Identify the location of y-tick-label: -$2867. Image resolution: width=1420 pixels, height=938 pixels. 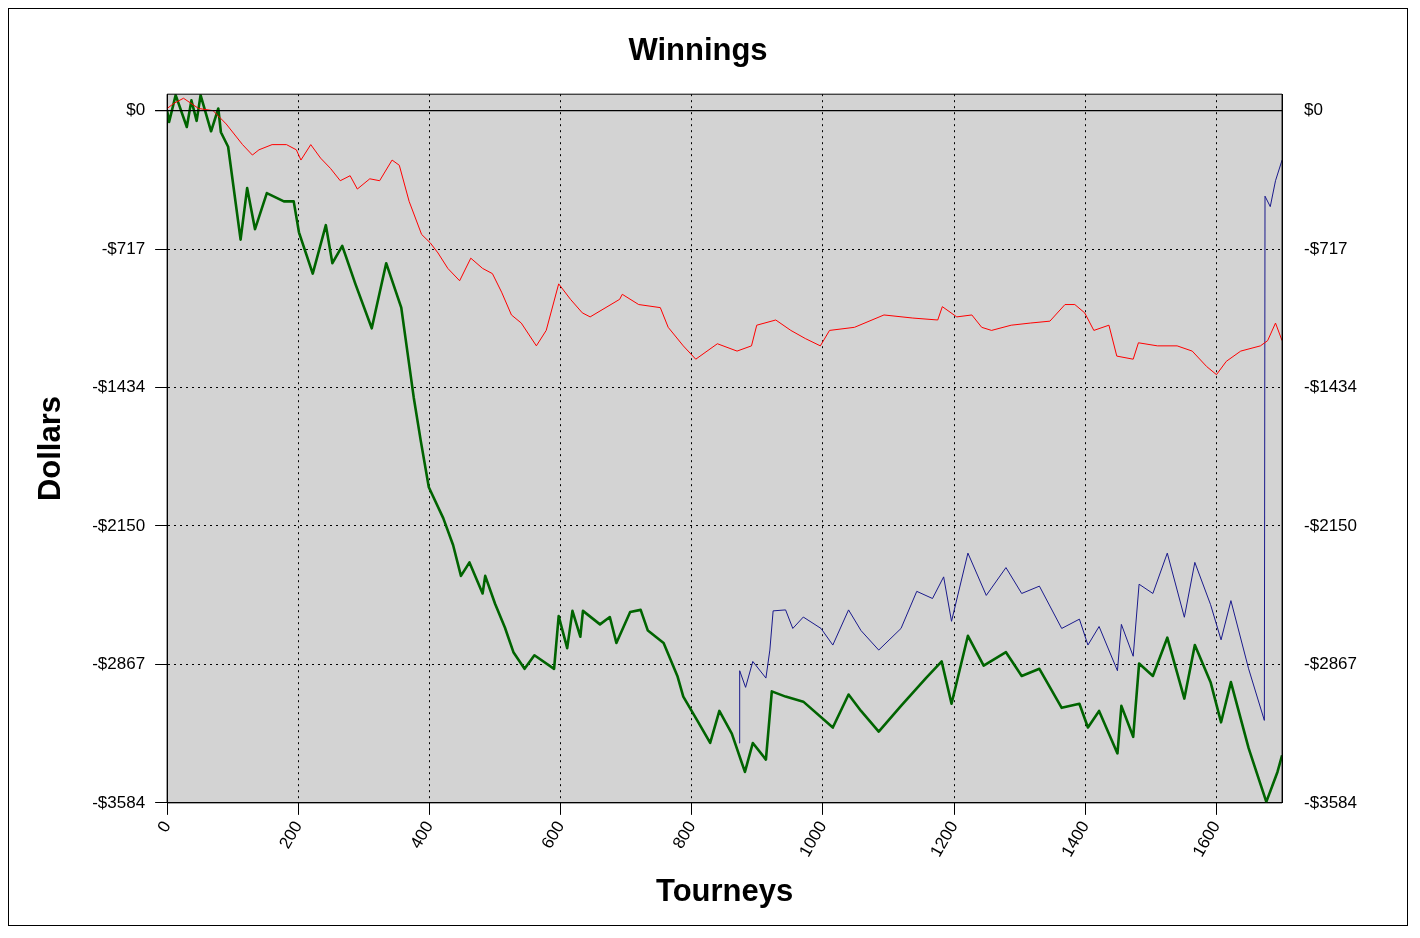
(119, 664).